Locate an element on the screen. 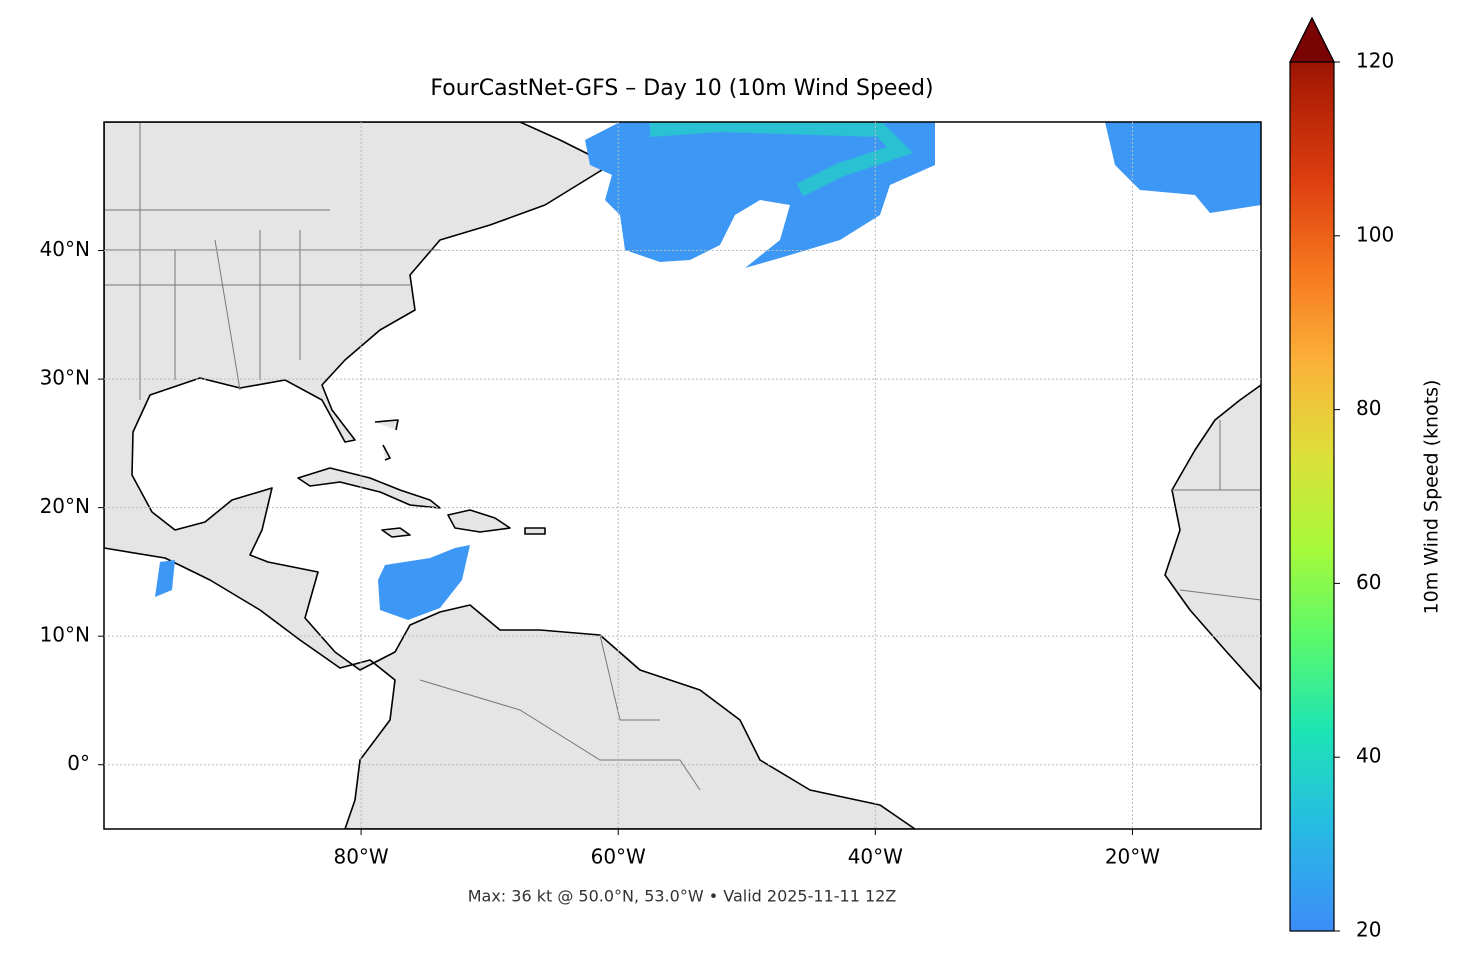 The height and width of the screenshot is (973, 1466). y-tick-label: 20°N is located at coordinates (65, 506).